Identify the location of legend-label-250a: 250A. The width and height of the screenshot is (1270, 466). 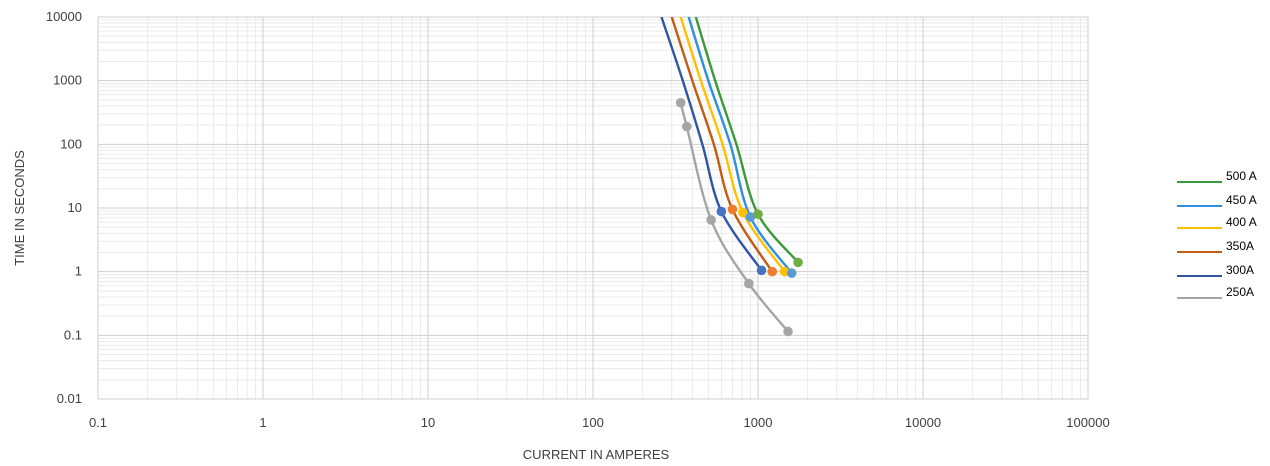
(1240, 292).